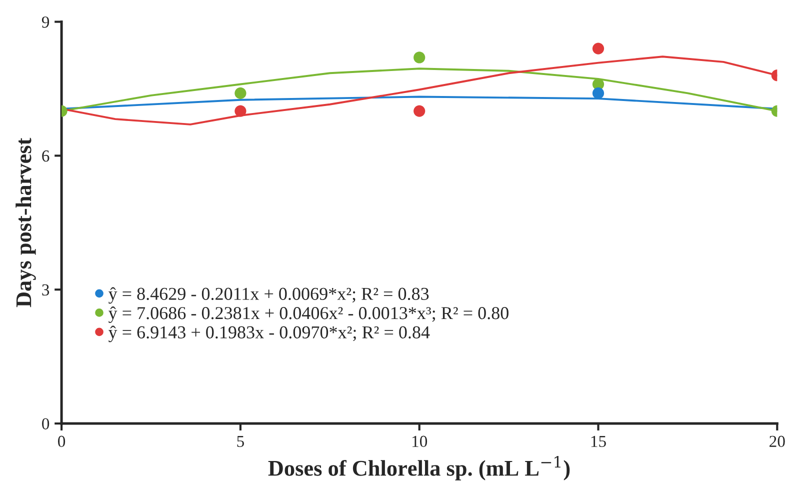 The height and width of the screenshot is (484, 789). I want to click on y-tick-label: 6, so click(46, 156).